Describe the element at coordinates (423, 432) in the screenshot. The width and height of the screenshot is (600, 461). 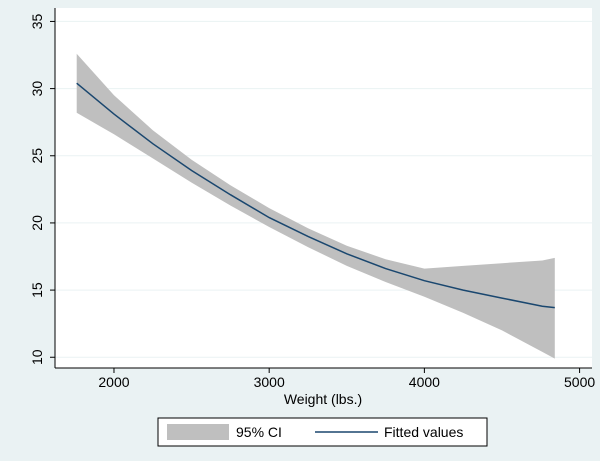
I see `legend-fitted-label: Fitted values` at that location.